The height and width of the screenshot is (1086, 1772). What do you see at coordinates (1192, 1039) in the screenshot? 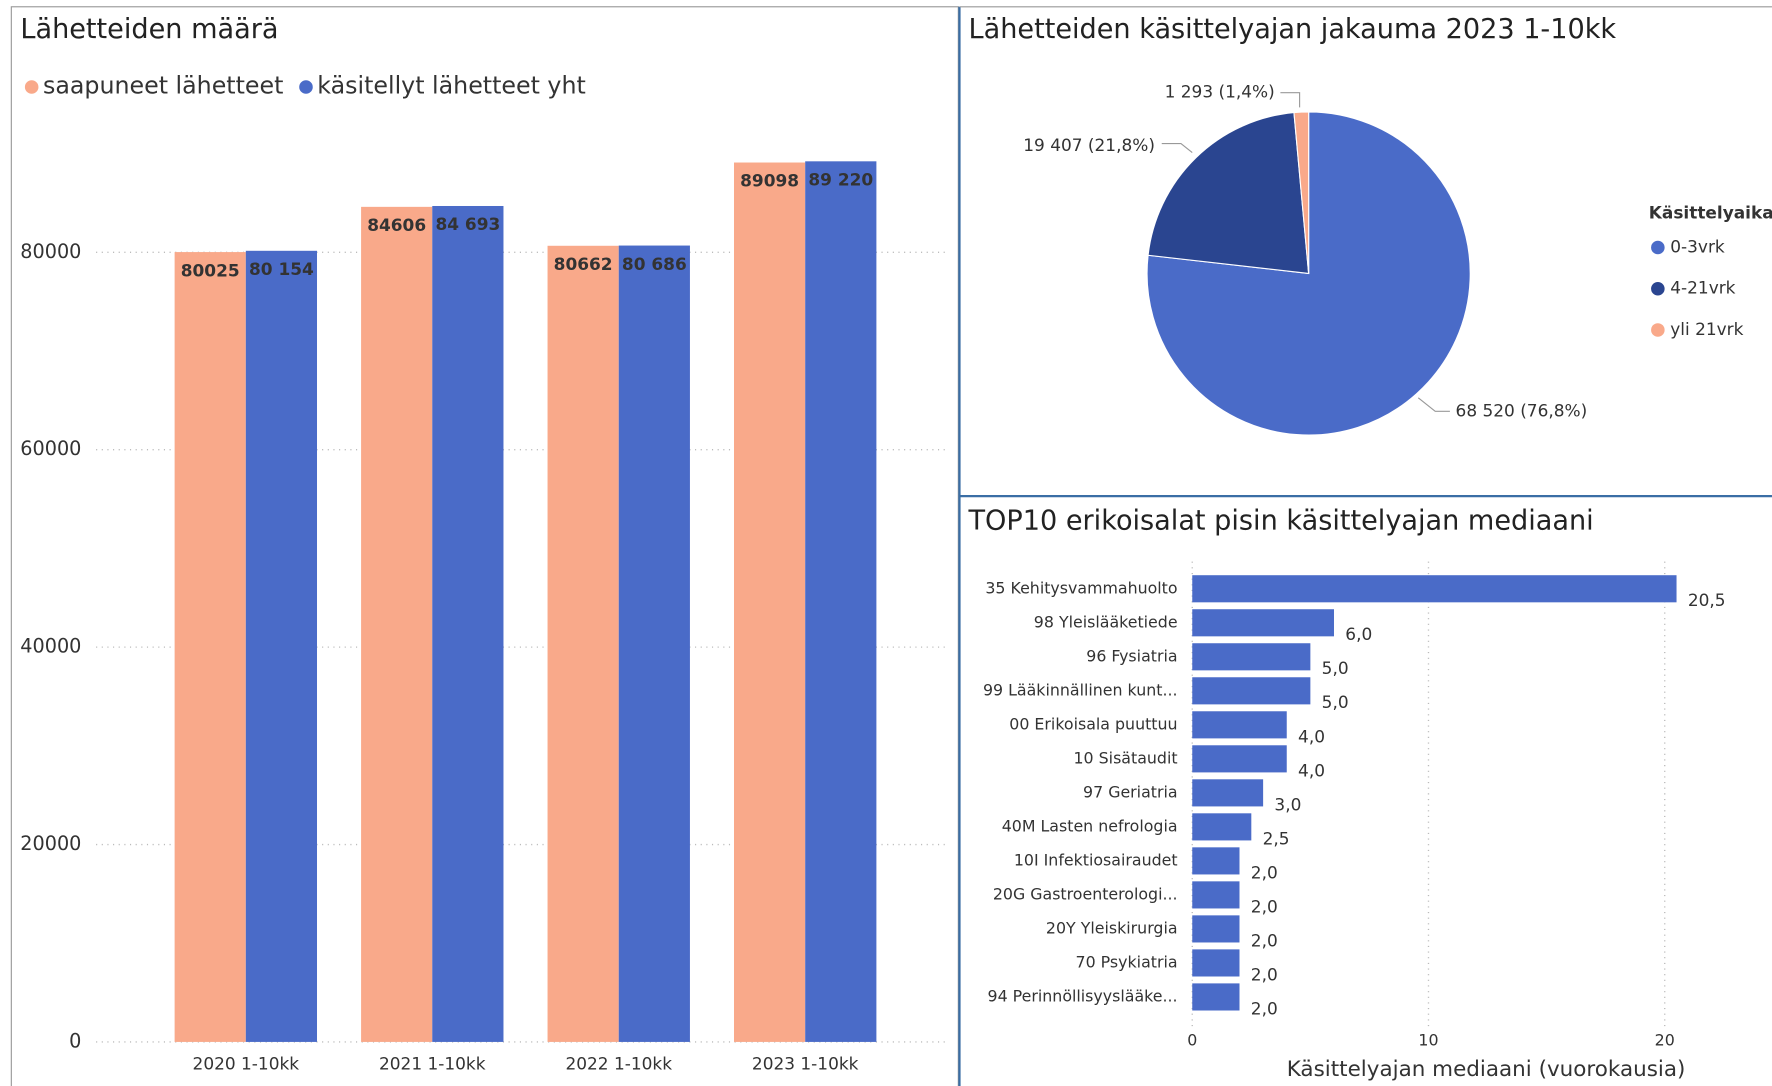
I see `x-tick-label: 0` at bounding box center [1192, 1039].